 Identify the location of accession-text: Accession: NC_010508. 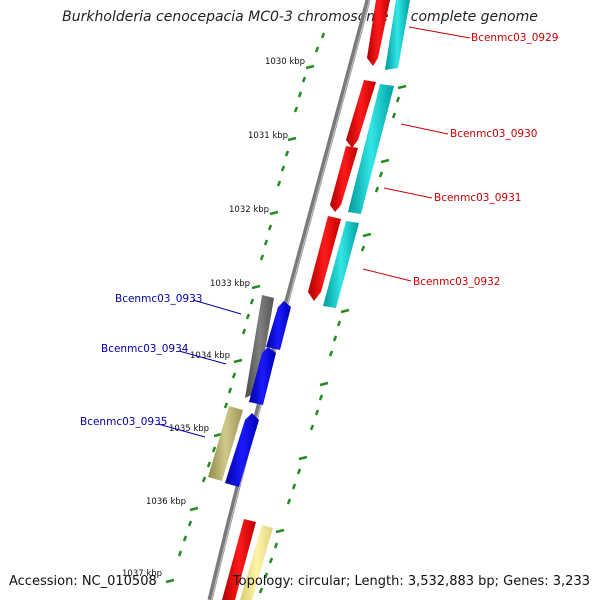
(83, 581).